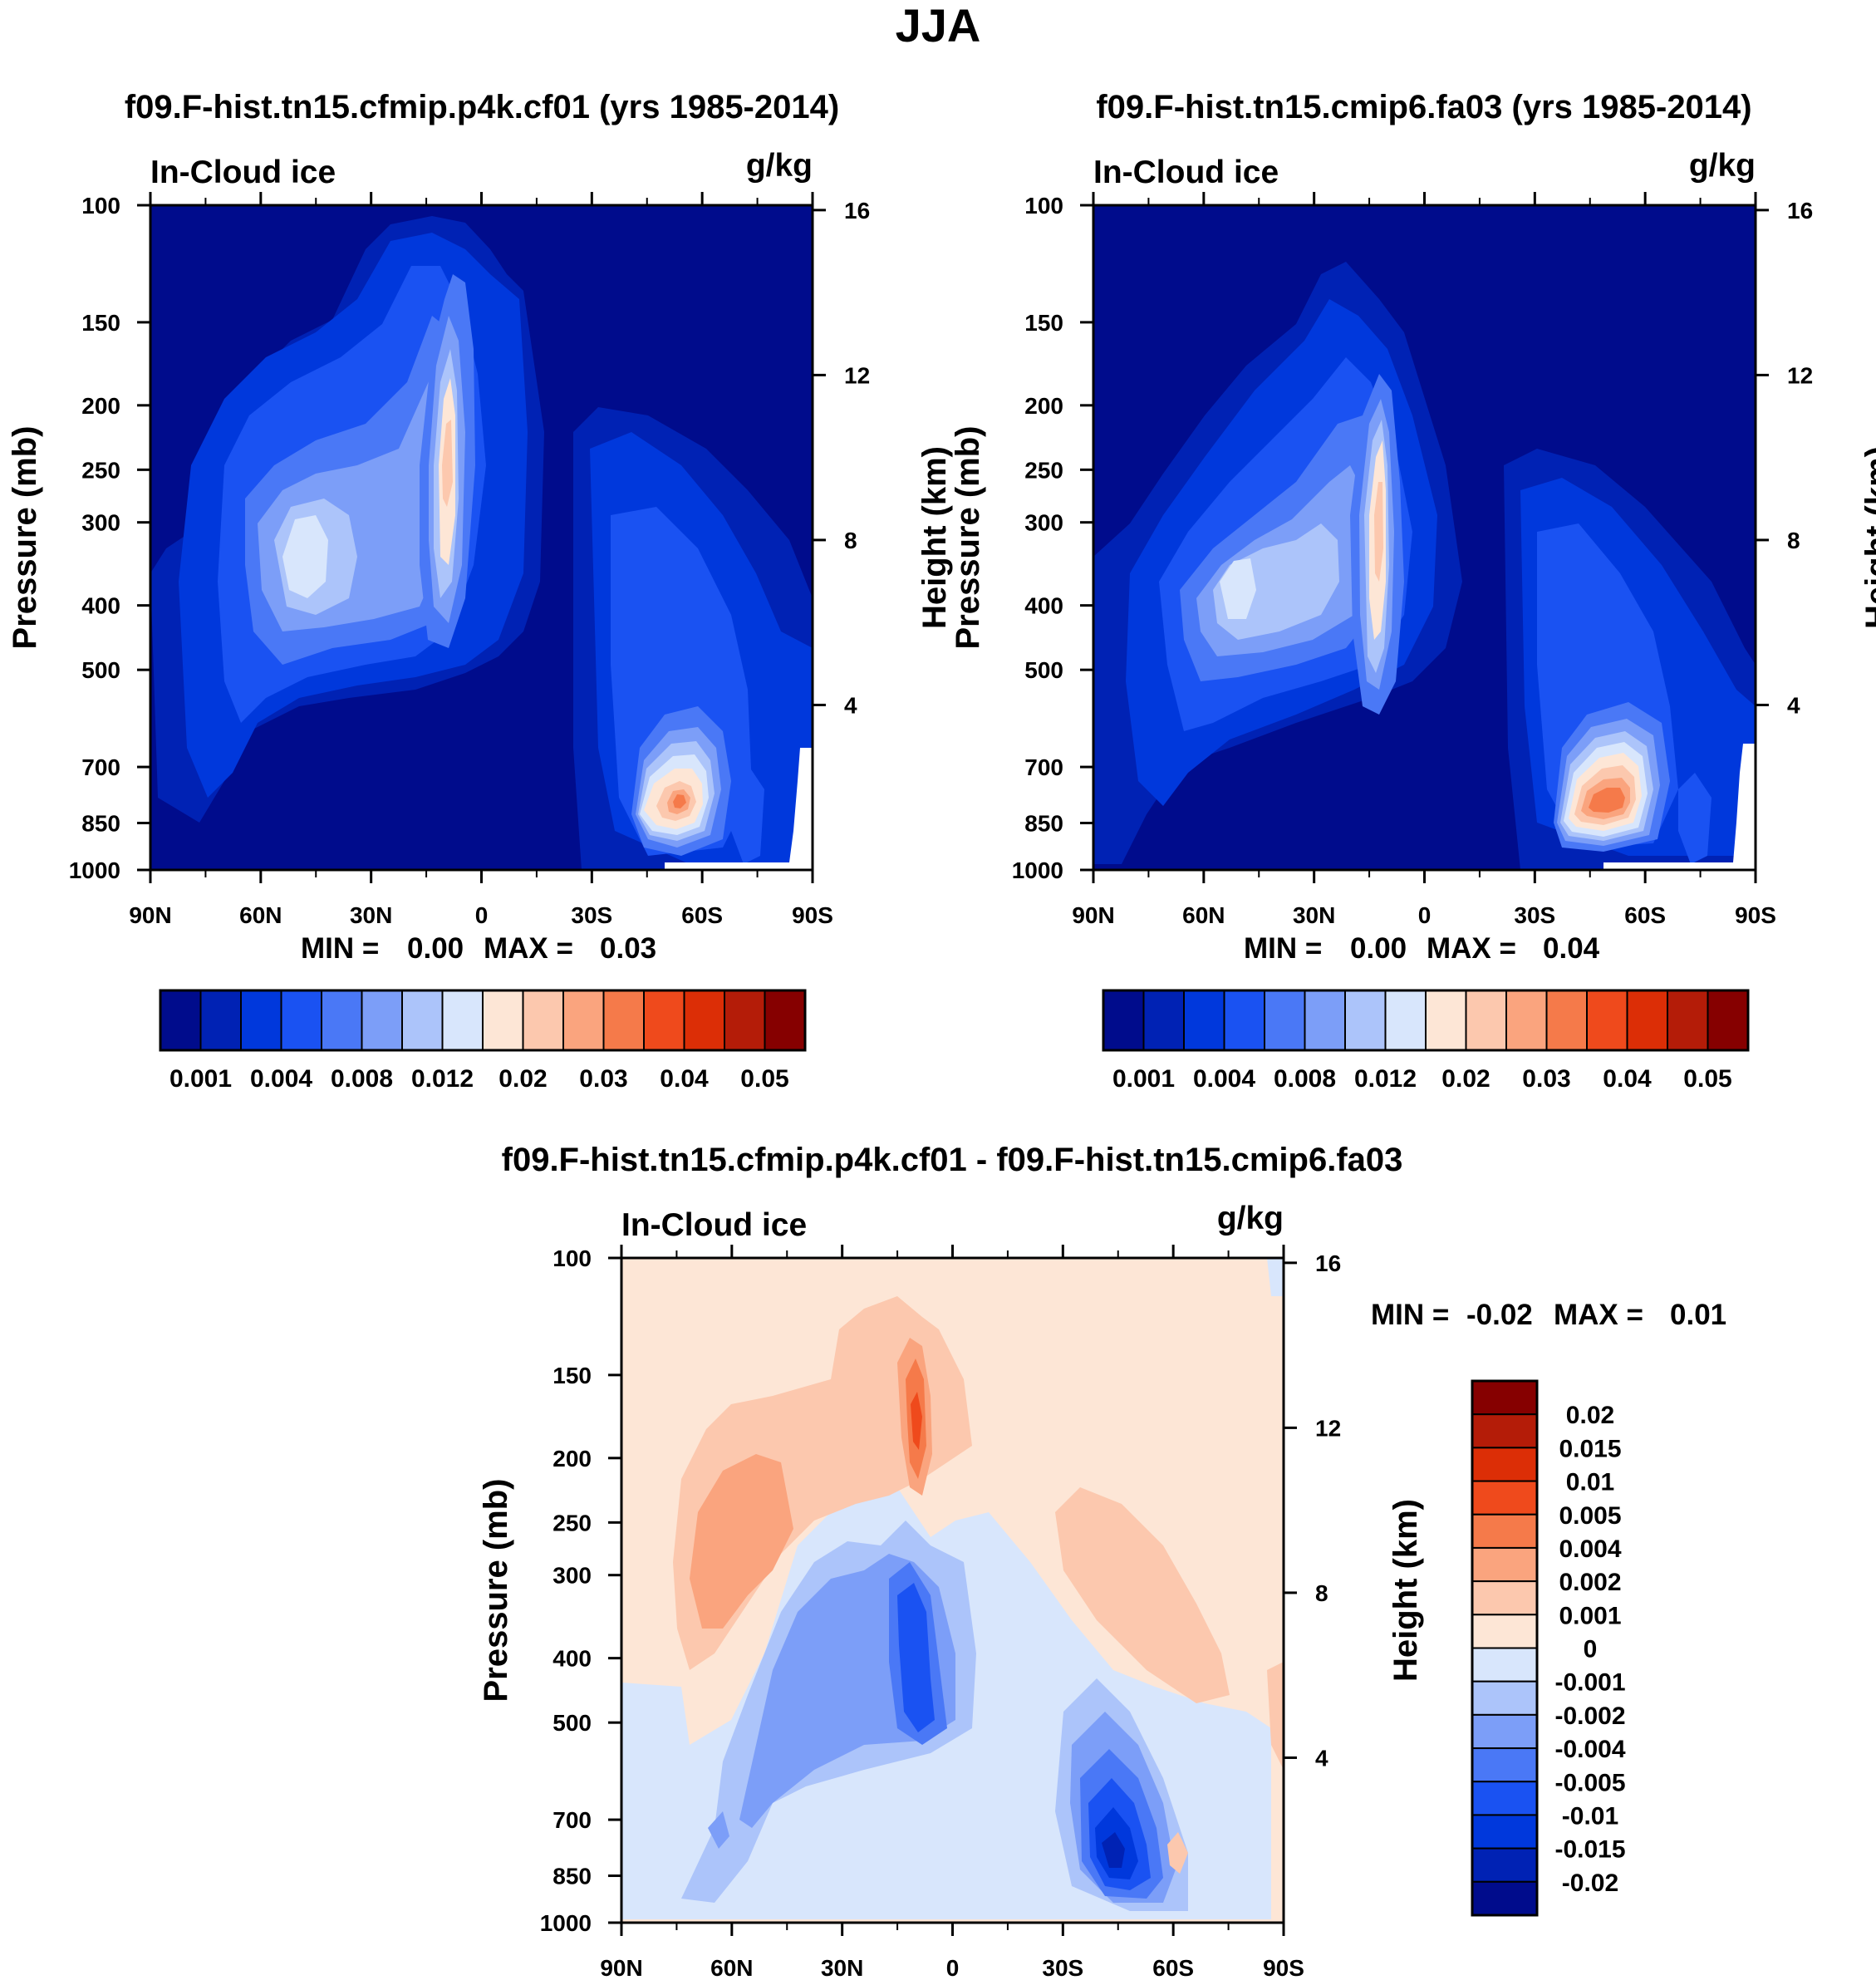 Image resolution: width=1876 pixels, height=1980 pixels. I want to click on colorbar-label: 0.012, so click(442, 1079).